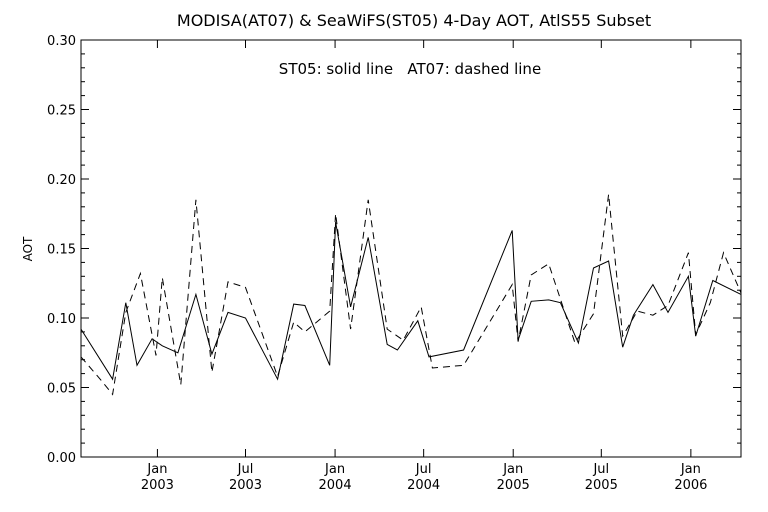 Image resolution: width=768 pixels, height=512 pixels. Describe the element at coordinates (61, 111) in the screenshot. I see `y-tick-label-5: 0.25` at that location.